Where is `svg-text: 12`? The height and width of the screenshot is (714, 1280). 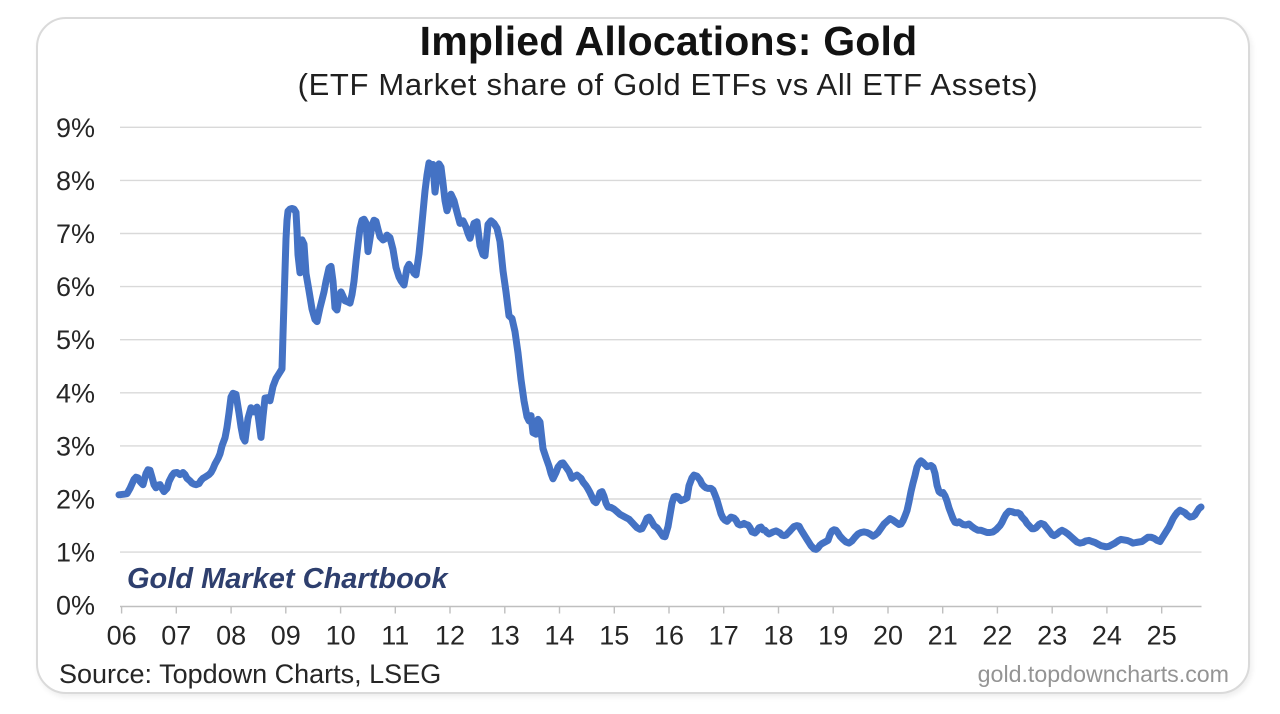 svg-text: 12 is located at coordinates (450, 636).